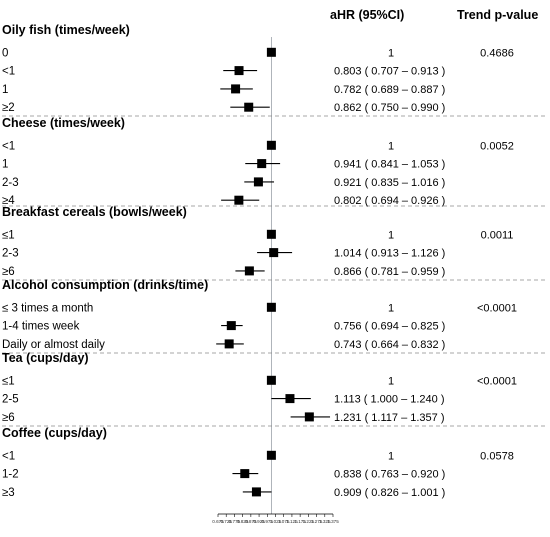 The width and height of the screenshot is (550, 537). I want to click on trend-p-value: 0.0011, so click(497, 235).